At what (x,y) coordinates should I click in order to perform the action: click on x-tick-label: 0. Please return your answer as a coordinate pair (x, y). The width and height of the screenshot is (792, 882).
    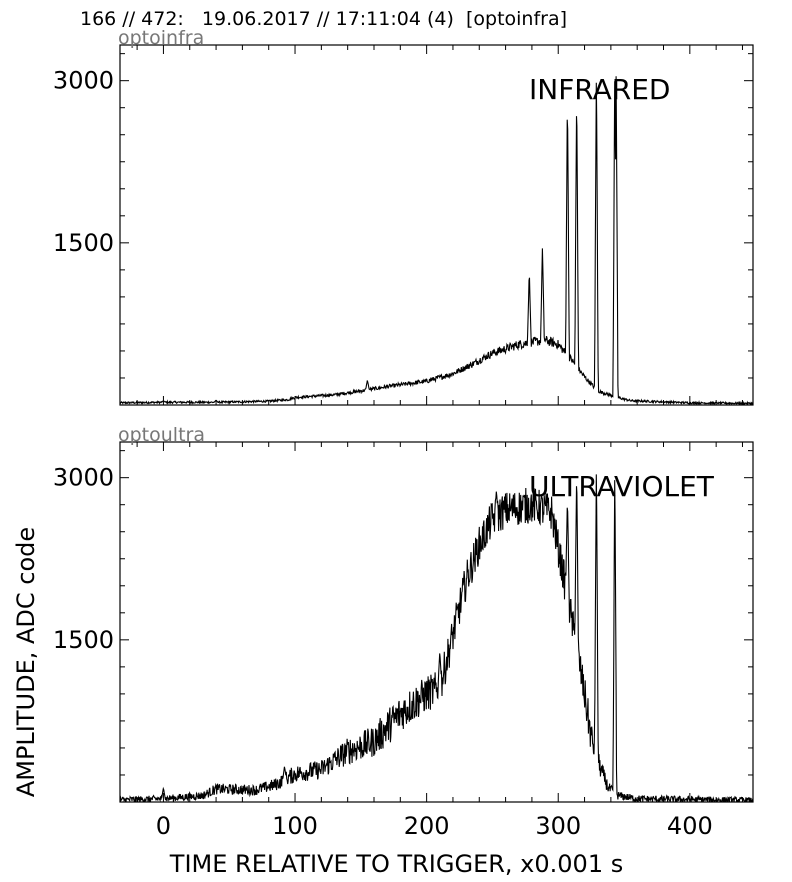
    Looking at the image, I should click on (163, 826).